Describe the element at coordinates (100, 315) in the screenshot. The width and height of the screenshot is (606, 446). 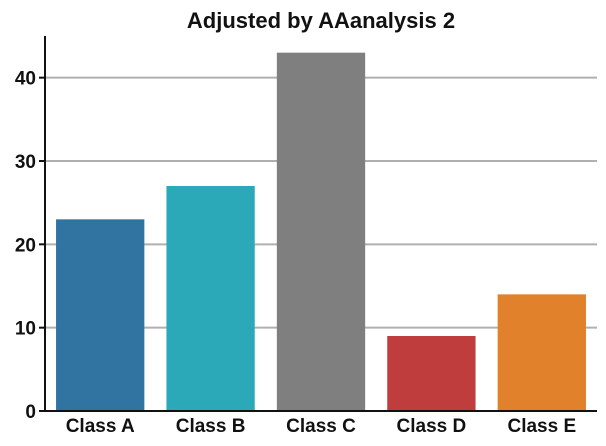
I see `bar-class-a` at that location.